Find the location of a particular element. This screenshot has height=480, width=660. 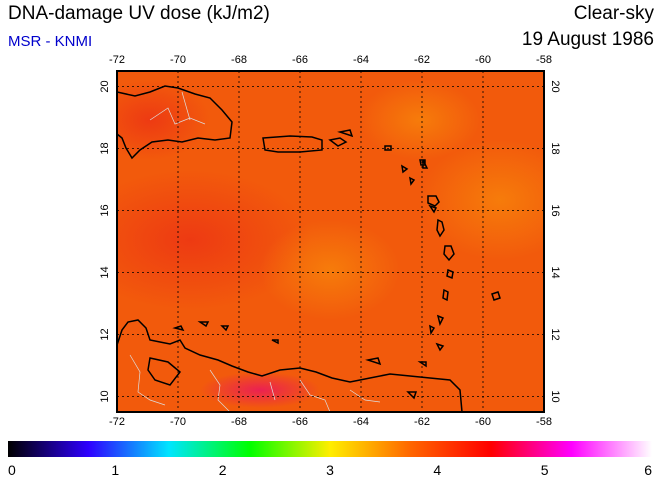

south-america-coast is located at coordinates (290, 365).